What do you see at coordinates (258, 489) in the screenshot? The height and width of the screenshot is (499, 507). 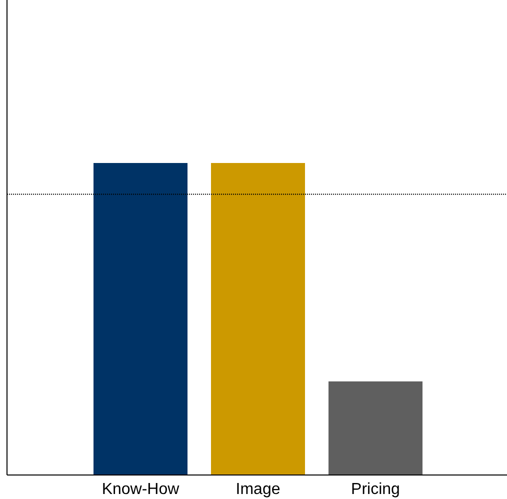 I see `x-tick-label: Image` at bounding box center [258, 489].